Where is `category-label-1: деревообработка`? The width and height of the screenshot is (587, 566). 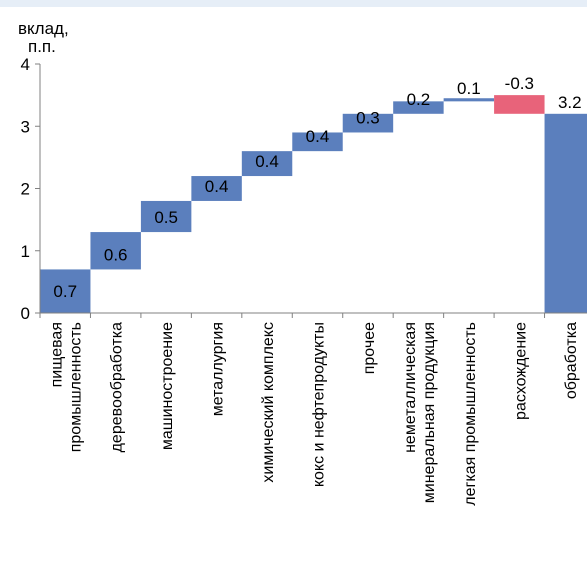
category-label-1: деревообработка is located at coordinates (117, 387).